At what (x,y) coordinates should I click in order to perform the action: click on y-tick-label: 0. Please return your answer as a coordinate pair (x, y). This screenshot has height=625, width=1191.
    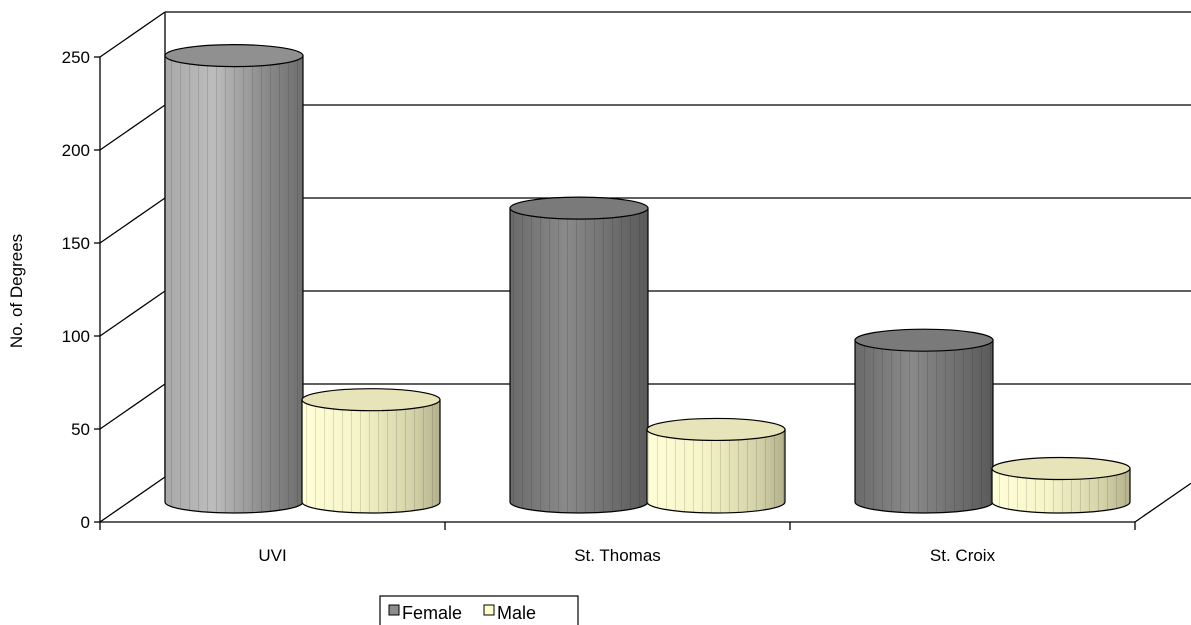
    Looking at the image, I should click on (85, 522).